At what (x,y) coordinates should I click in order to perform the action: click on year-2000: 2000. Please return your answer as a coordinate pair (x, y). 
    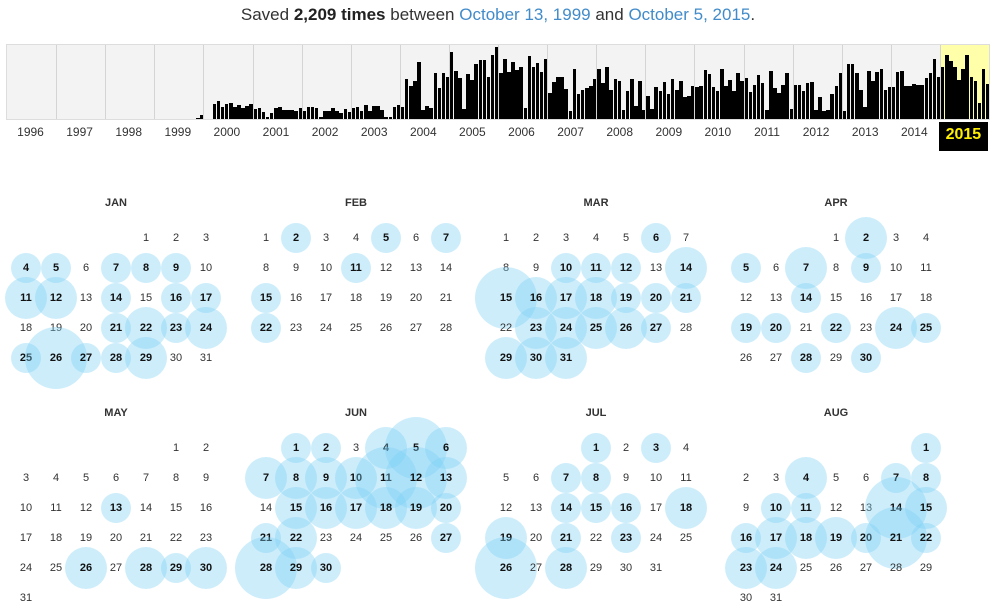
    Looking at the image, I should click on (227, 132).